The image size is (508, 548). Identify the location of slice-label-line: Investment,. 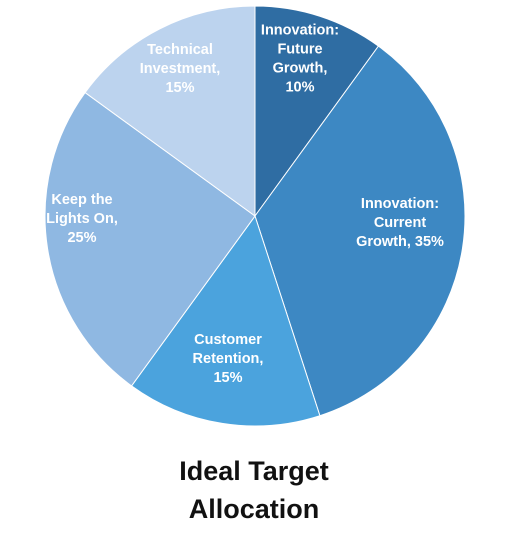
(180, 69).